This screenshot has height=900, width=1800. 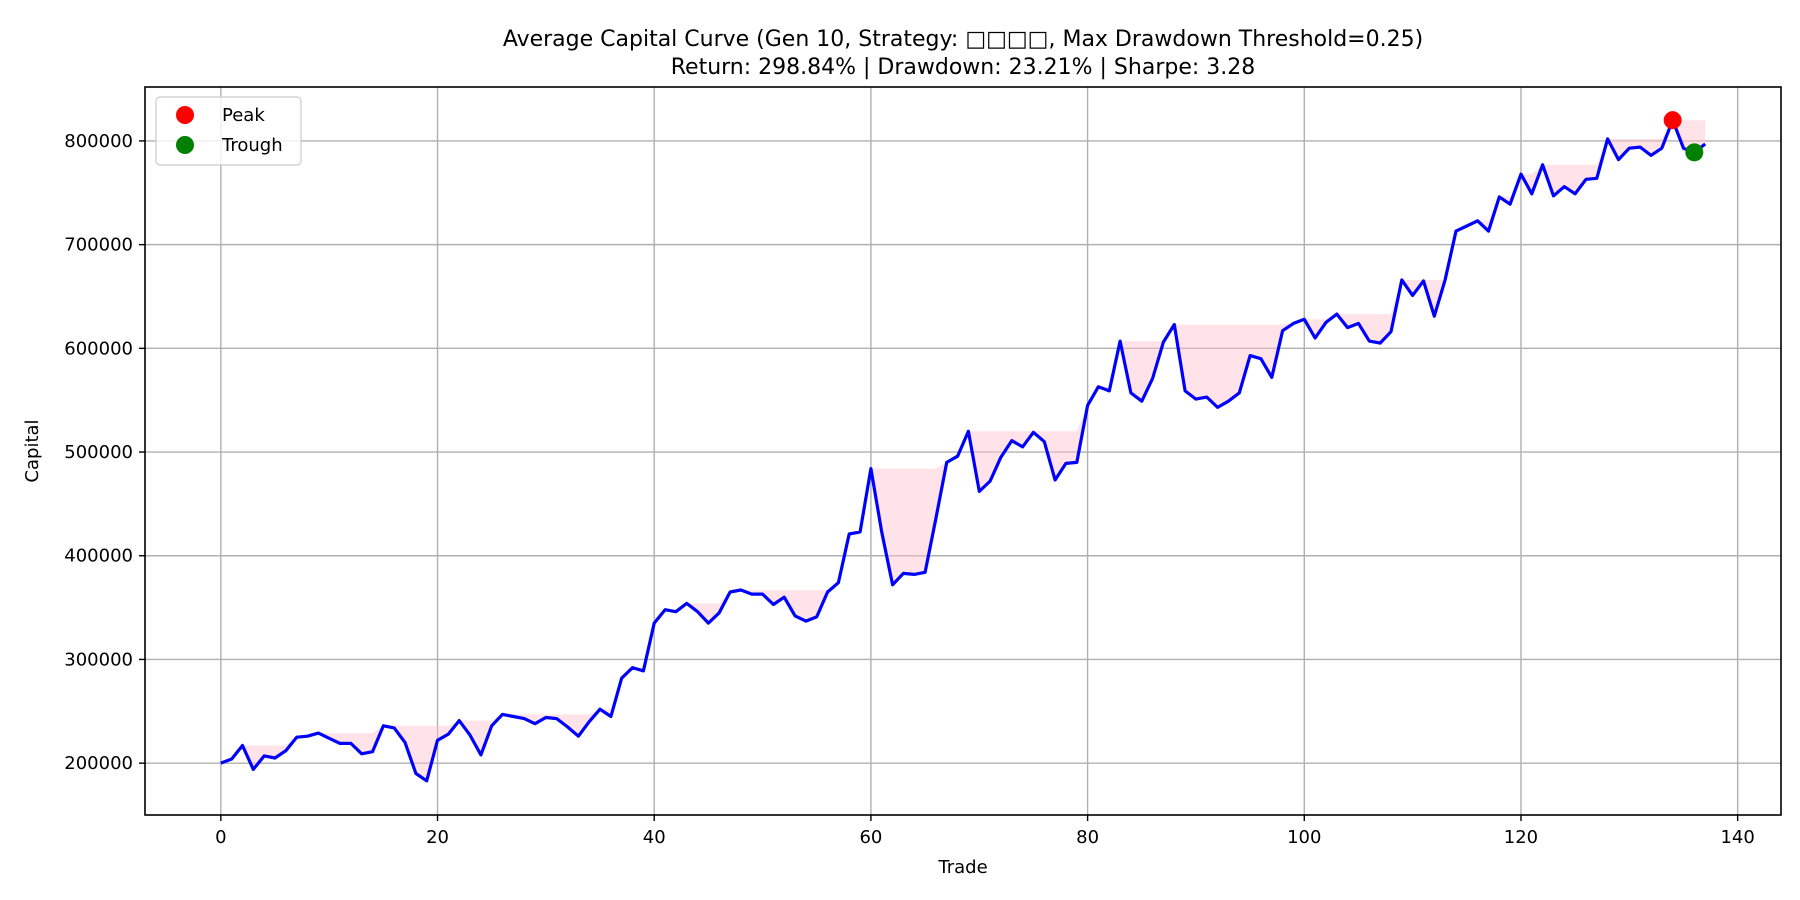 What do you see at coordinates (437, 837) in the screenshot?
I see `x-tick-label: 20` at bounding box center [437, 837].